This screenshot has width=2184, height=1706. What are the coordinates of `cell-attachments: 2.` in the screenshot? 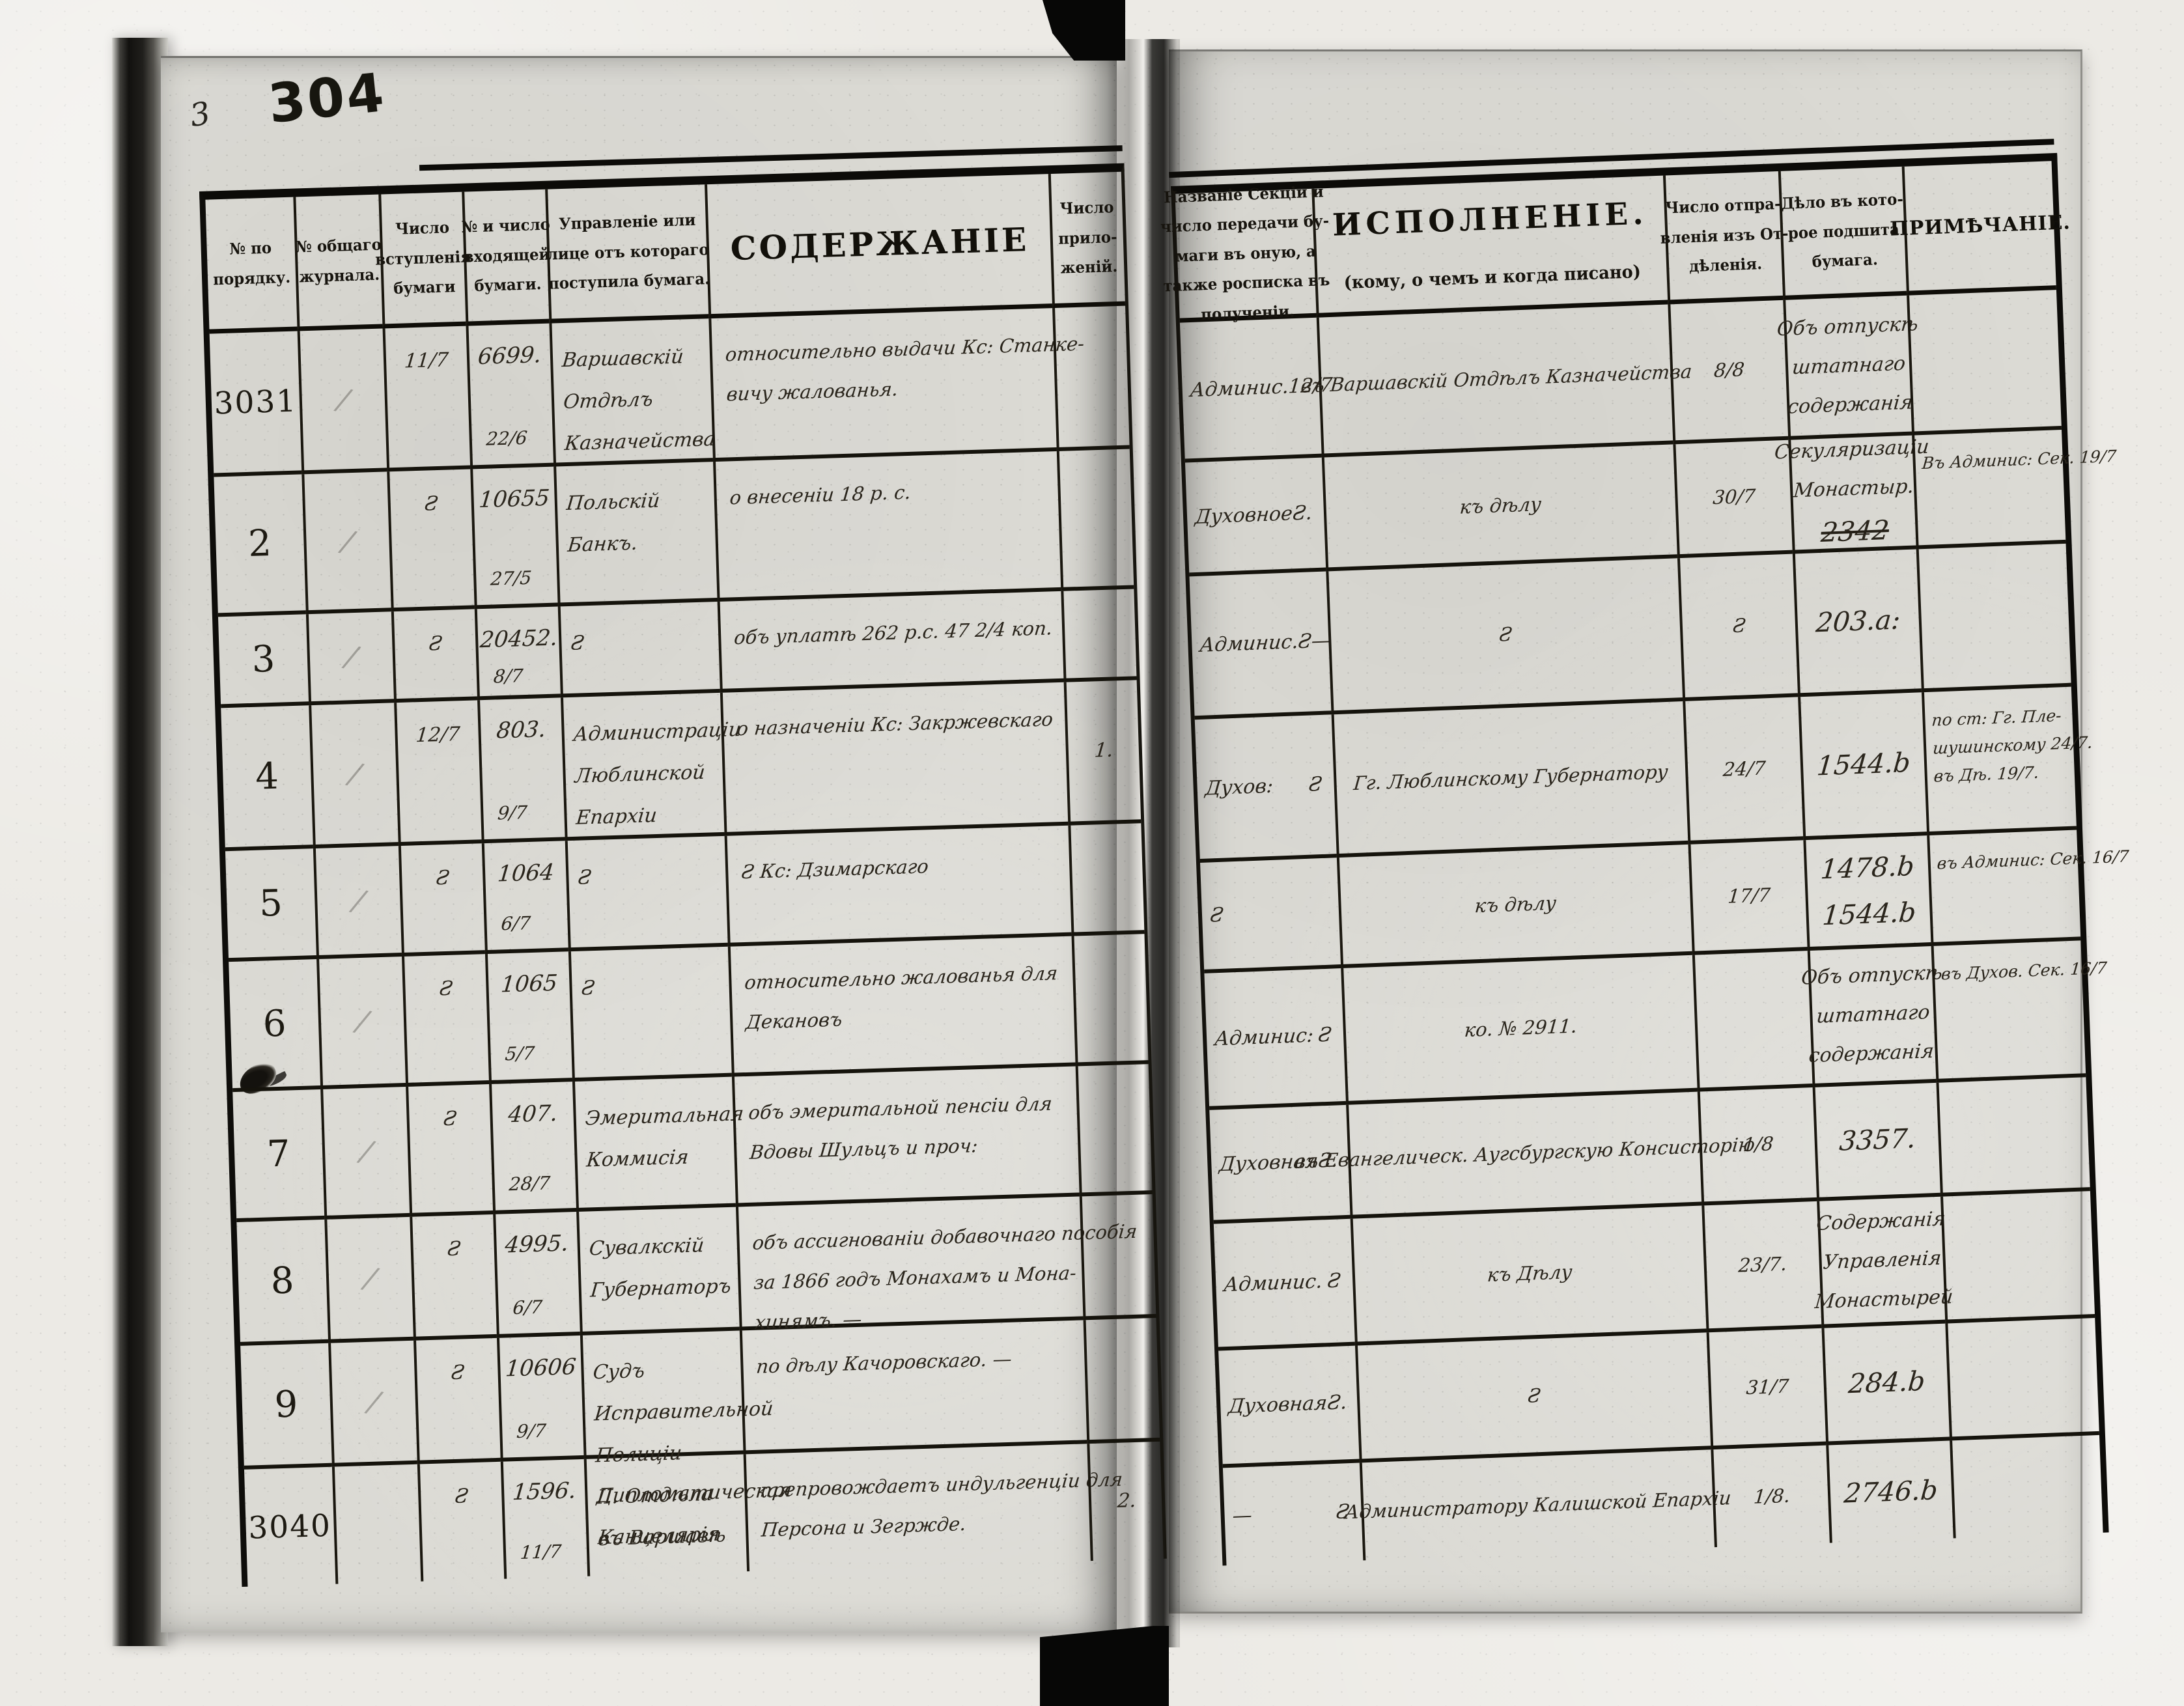 It's located at (1126, 1501).